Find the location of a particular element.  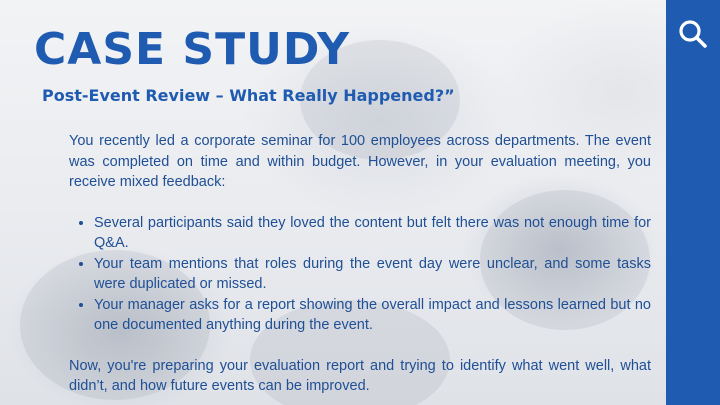

search-icon is located at coordinates (693, 34).